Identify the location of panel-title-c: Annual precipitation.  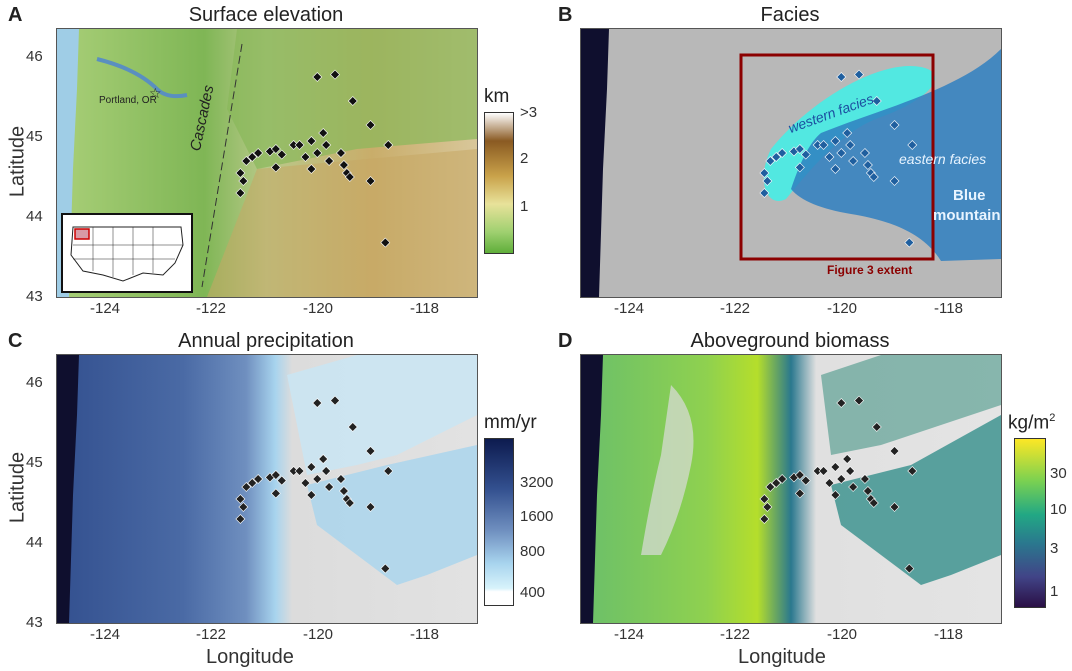
(266, 341).